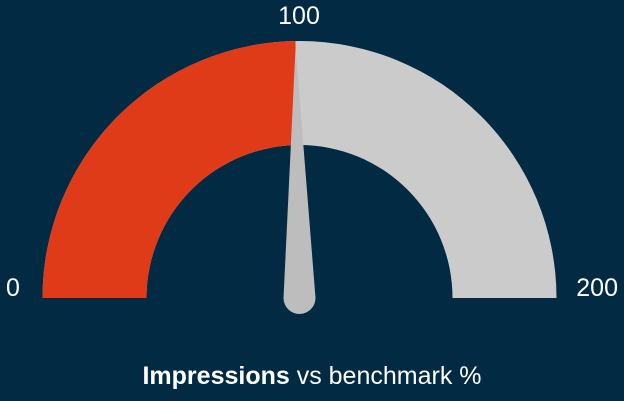 The height and width of the screenshot is (401, 624). I want to click on chart-title-bold: Impressions, so click(216, 376).